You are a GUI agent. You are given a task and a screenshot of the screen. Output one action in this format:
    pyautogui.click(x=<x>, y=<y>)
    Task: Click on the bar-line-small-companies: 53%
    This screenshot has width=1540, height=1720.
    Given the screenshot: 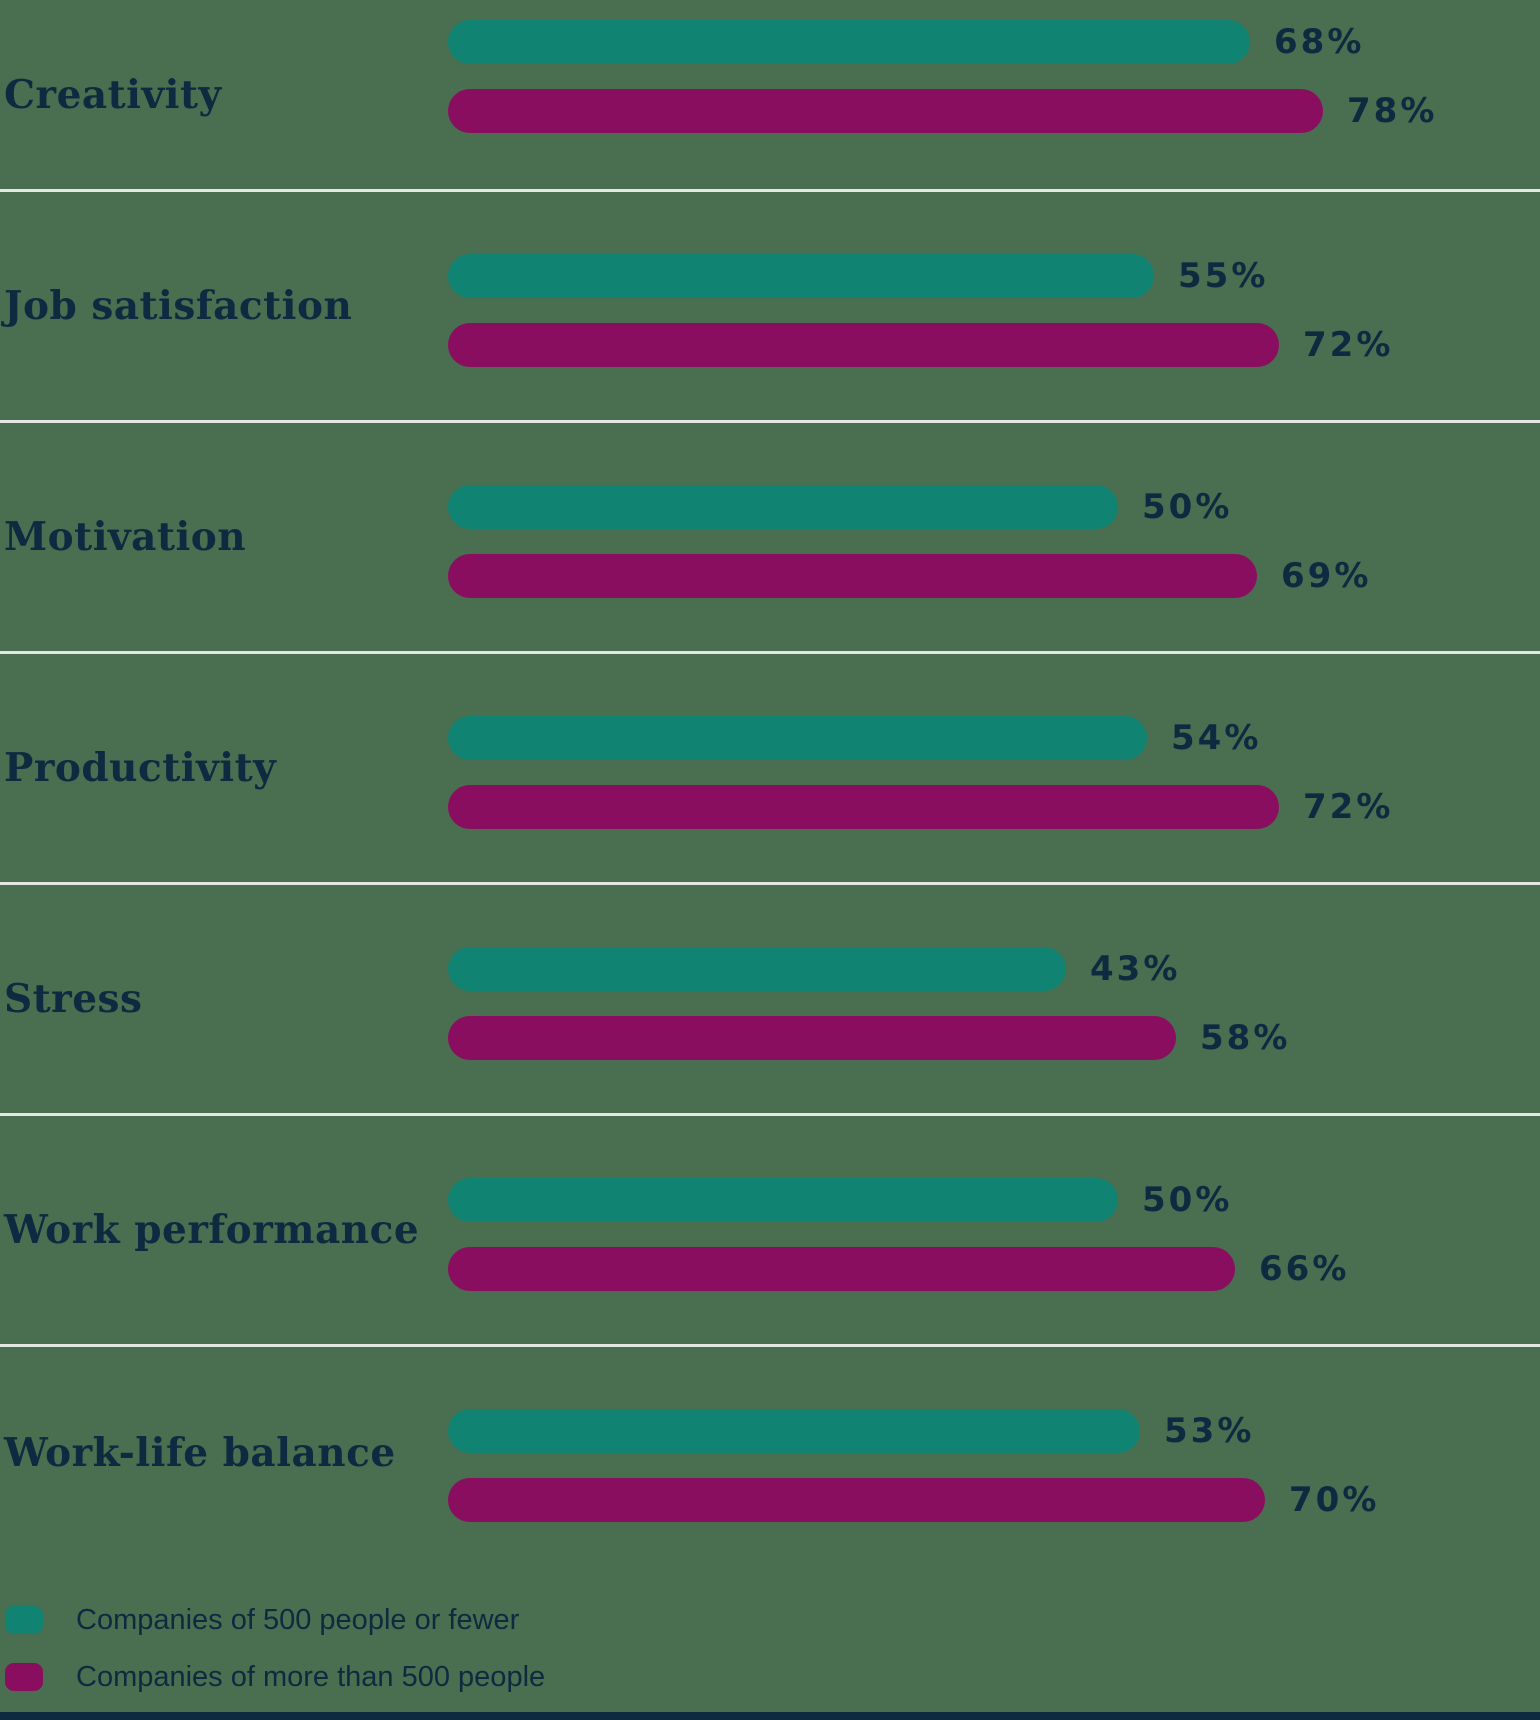 What is the action you would take?
    pyautogui.click(x=913, y=1431)
    